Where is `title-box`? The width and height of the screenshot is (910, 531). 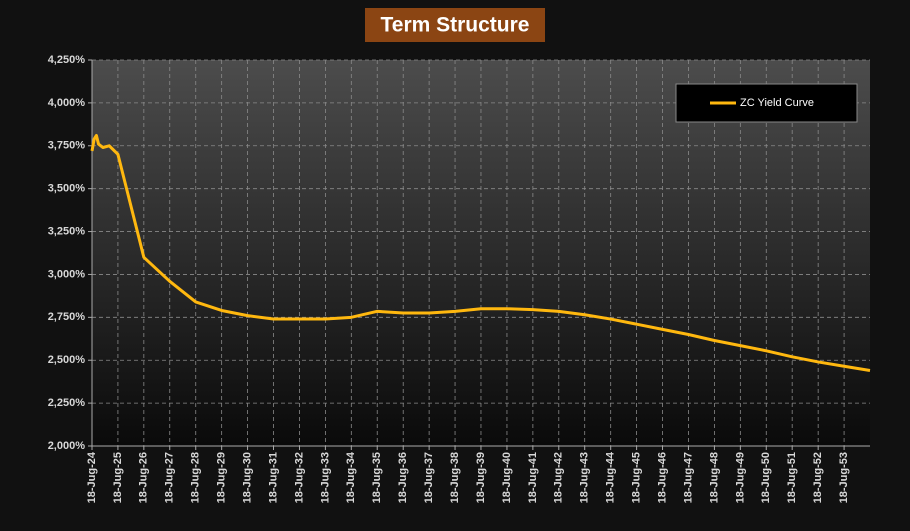
title-box is located at coordinates (455, 25).